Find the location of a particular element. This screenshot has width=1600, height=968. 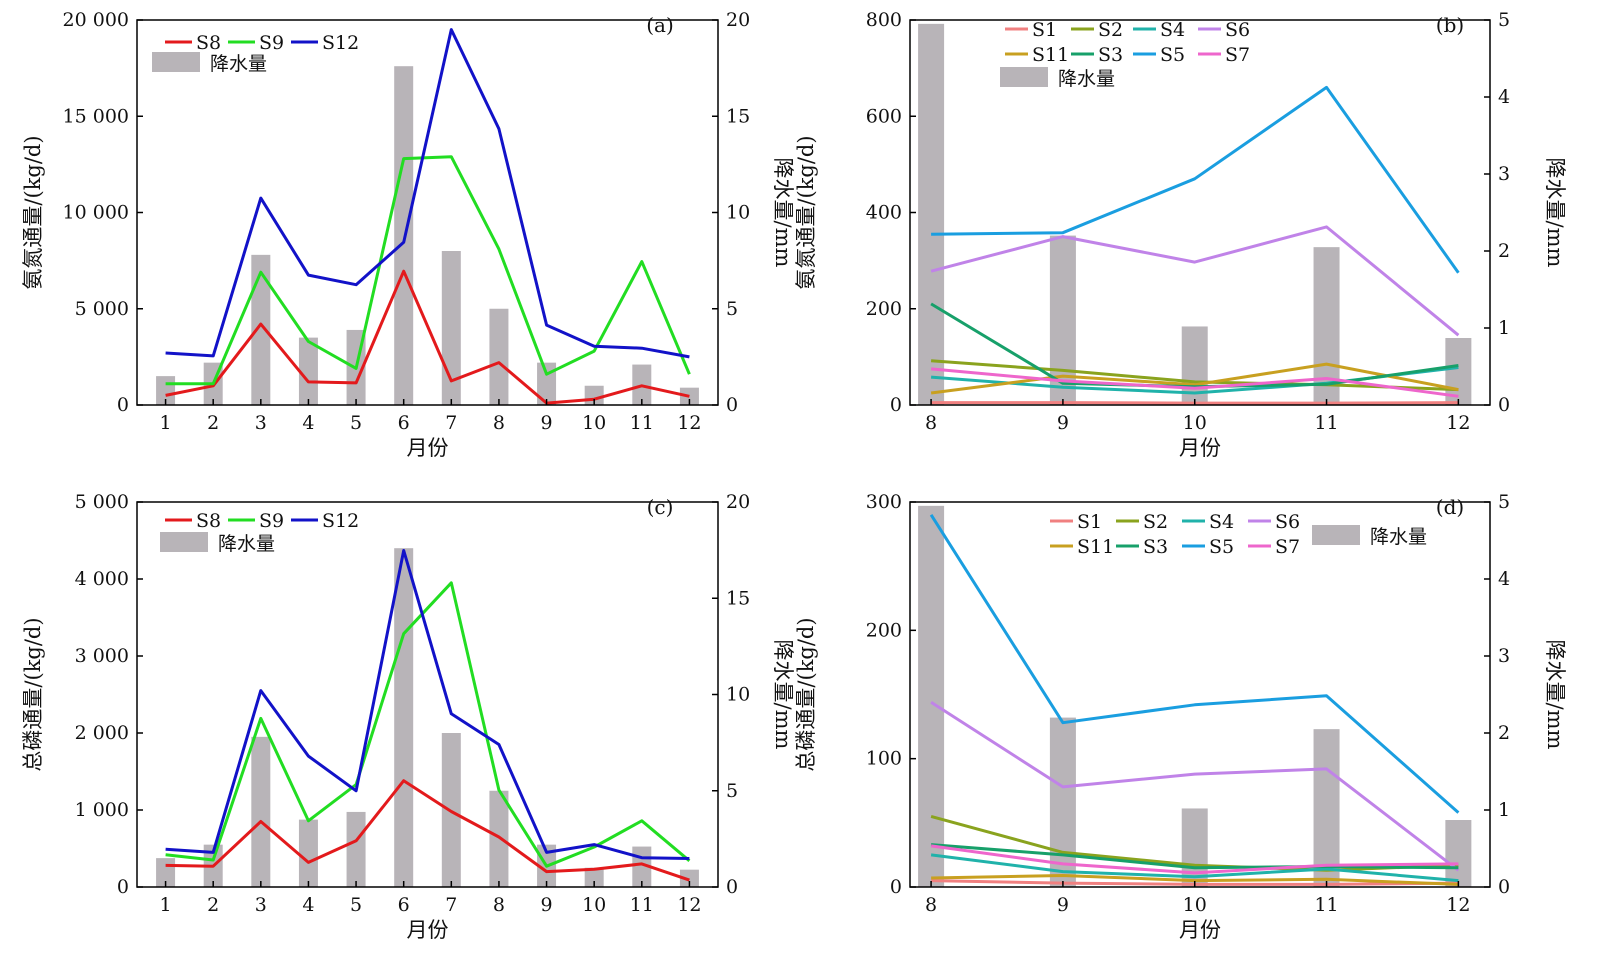

legend-label-s4: S4 is located at coordinates (1221, 522).